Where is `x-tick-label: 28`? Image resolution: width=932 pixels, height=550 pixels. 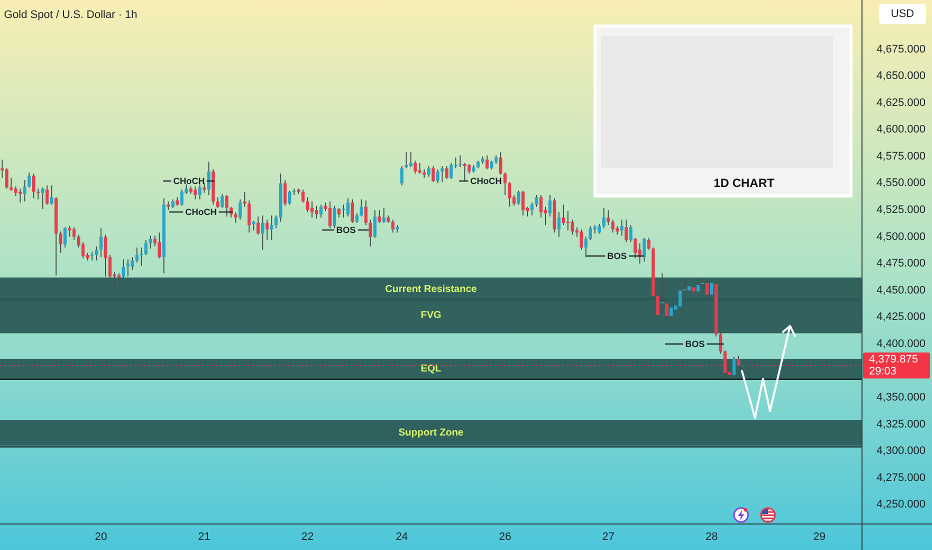
x-tick-label: 28 is located at coordinates (711, 537).